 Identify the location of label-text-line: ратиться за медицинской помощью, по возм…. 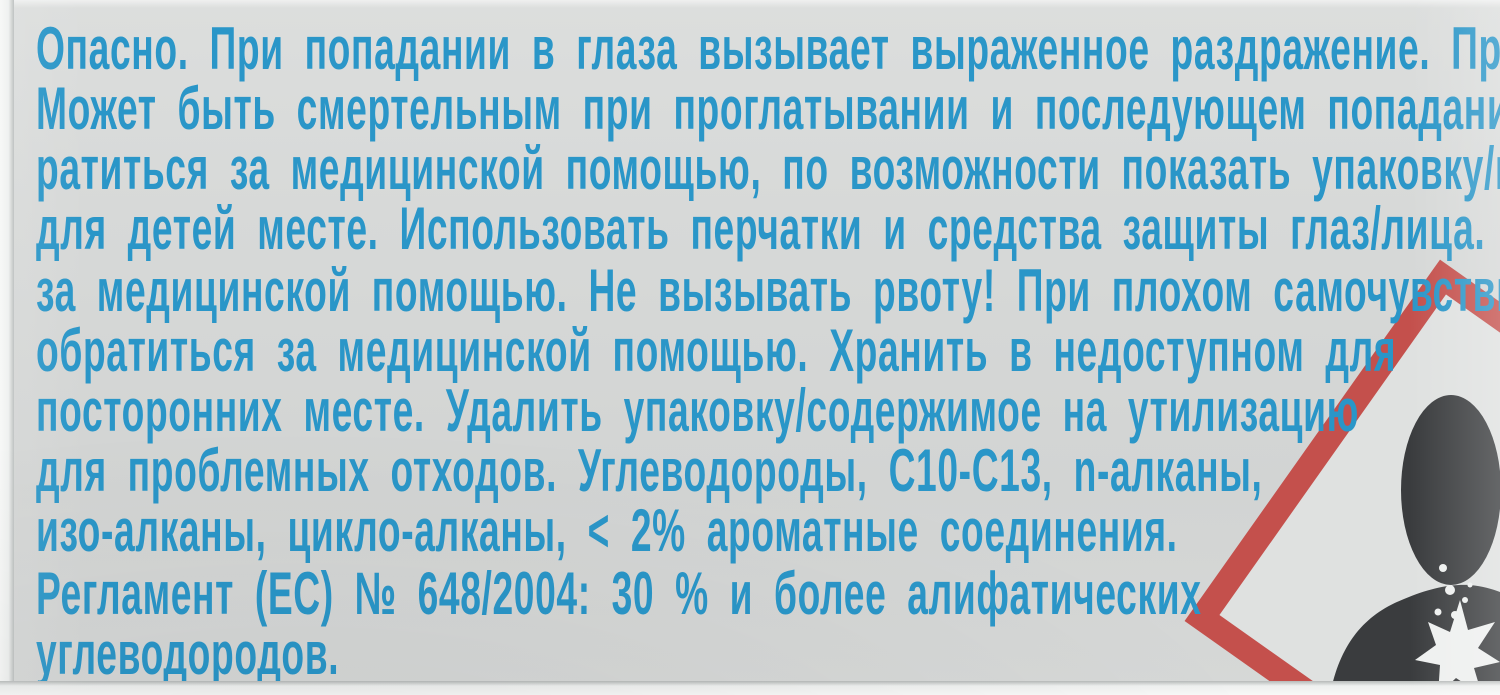
(768, 168).